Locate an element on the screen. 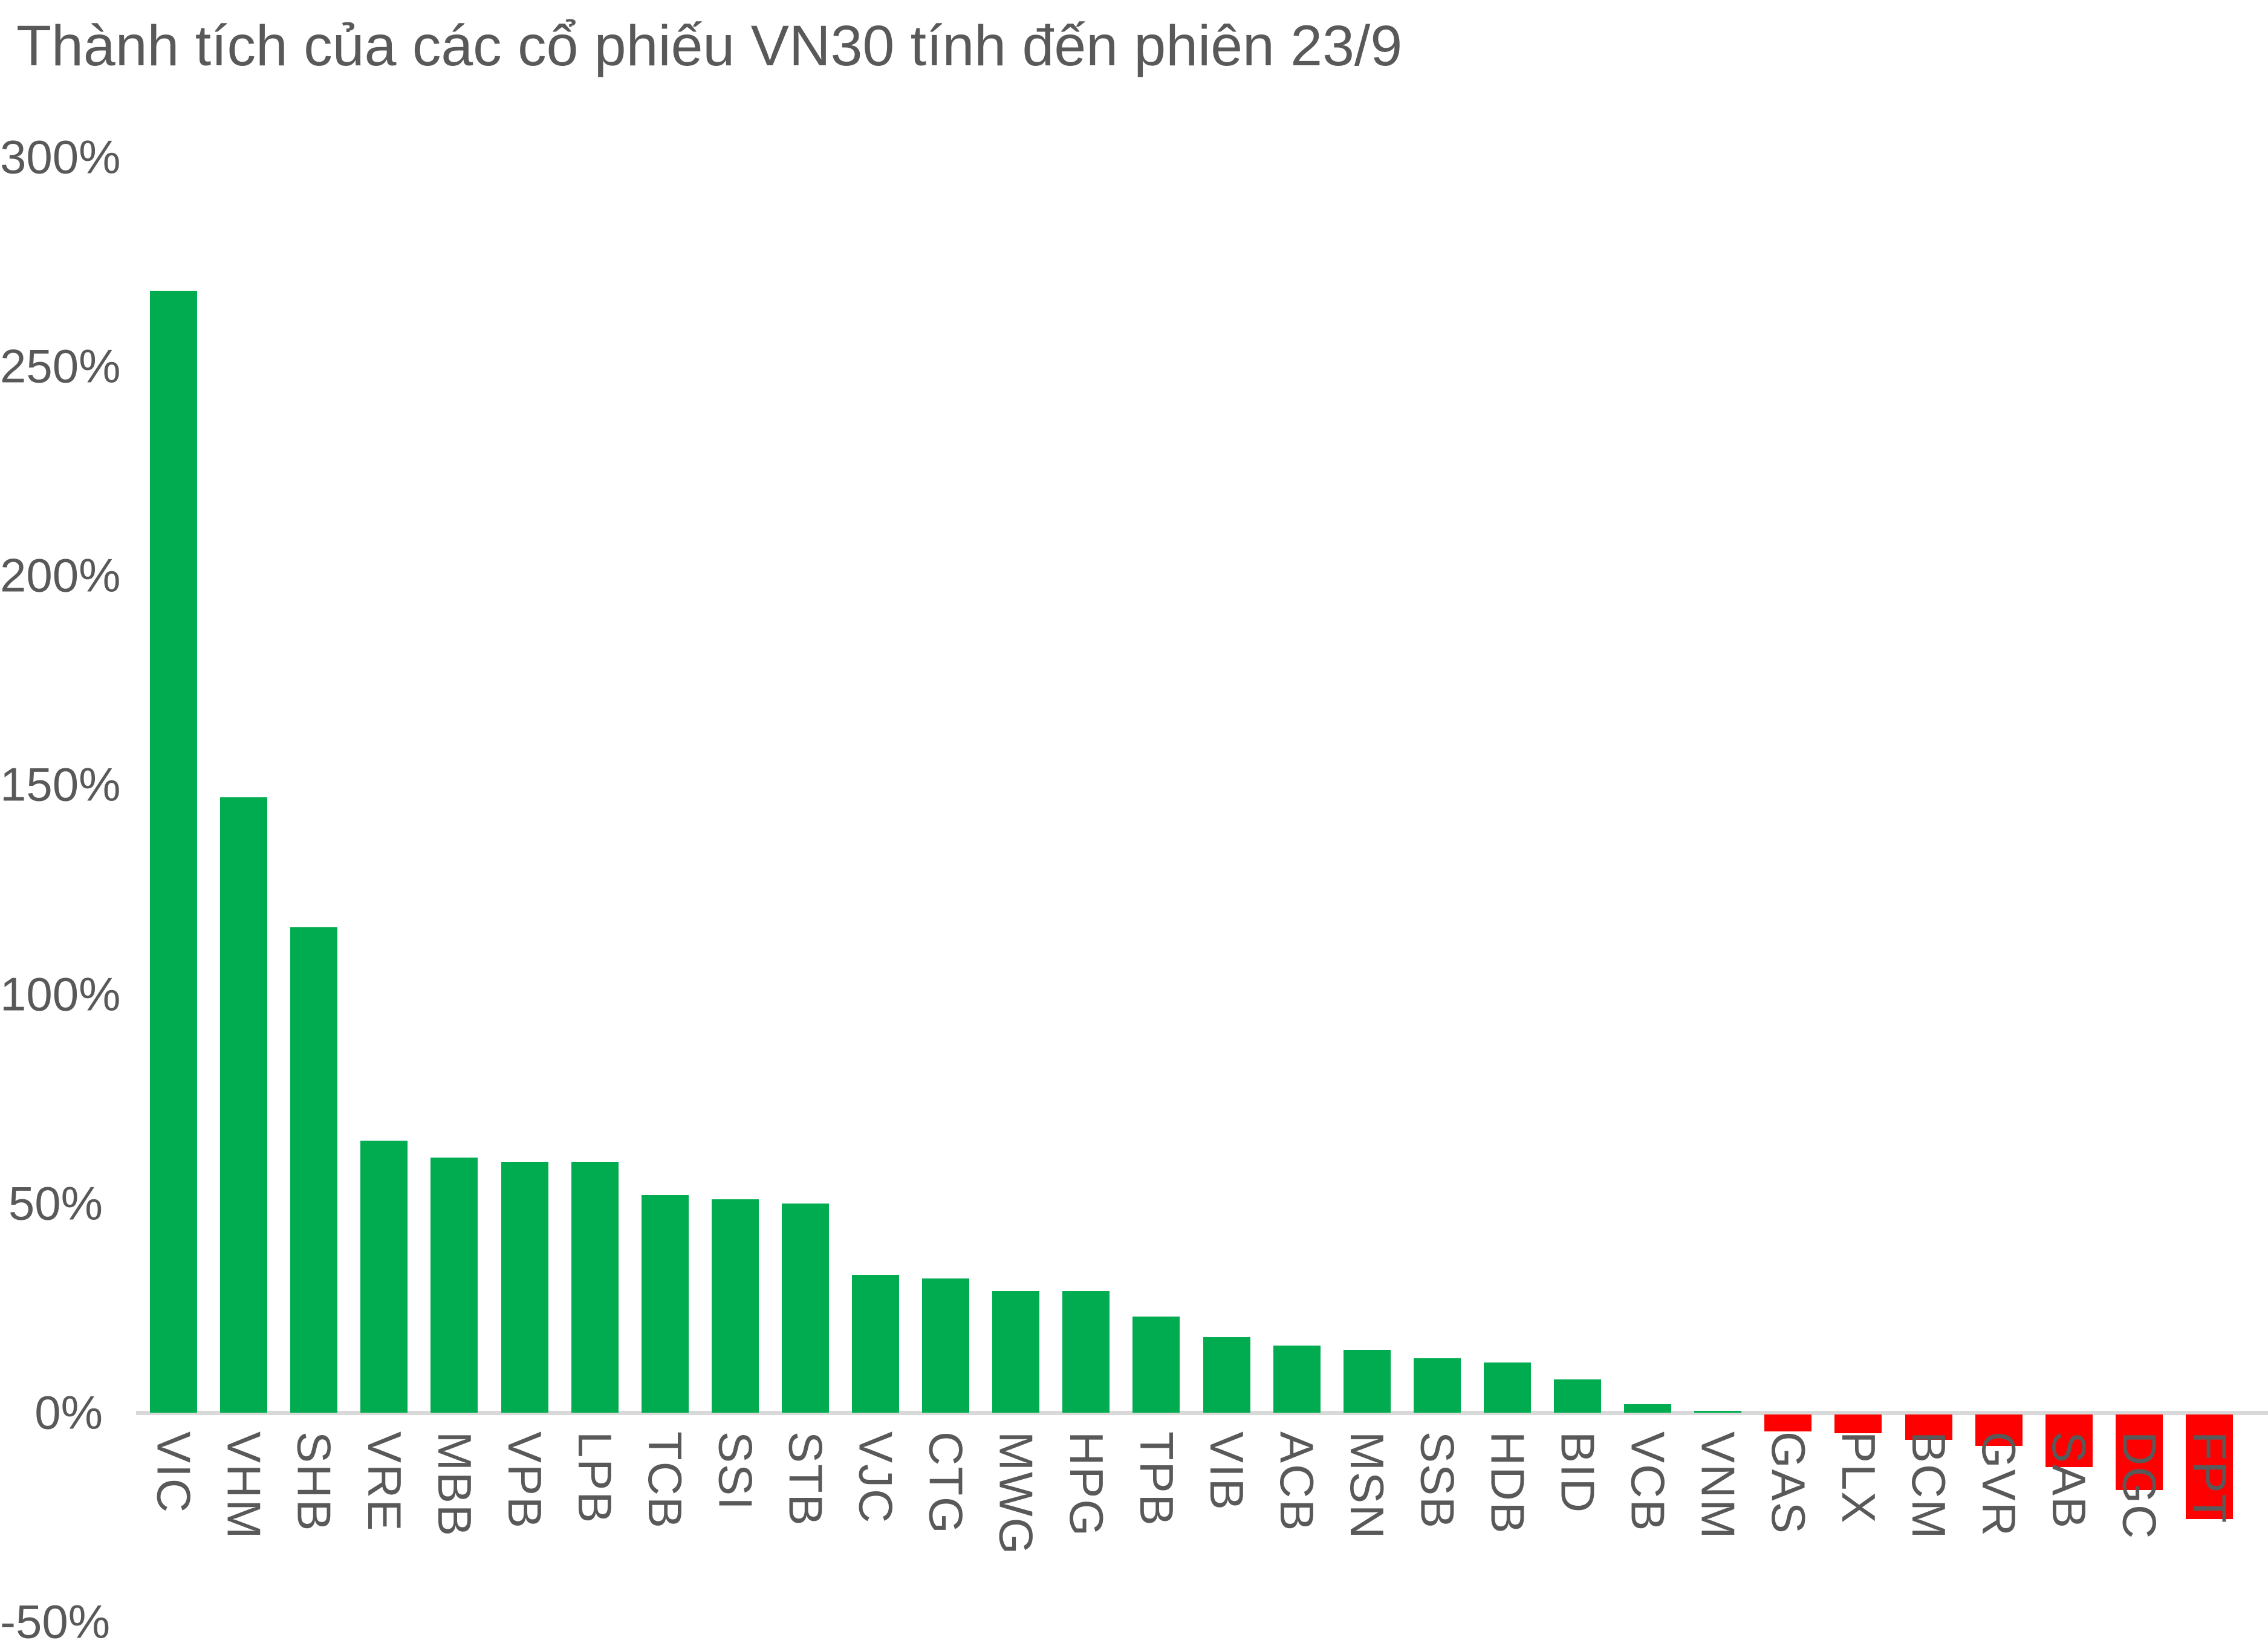 This screenshot has width=2268, height=1646. x-axis-label-PLX: PLX is located at coordinates (1858, 1477).